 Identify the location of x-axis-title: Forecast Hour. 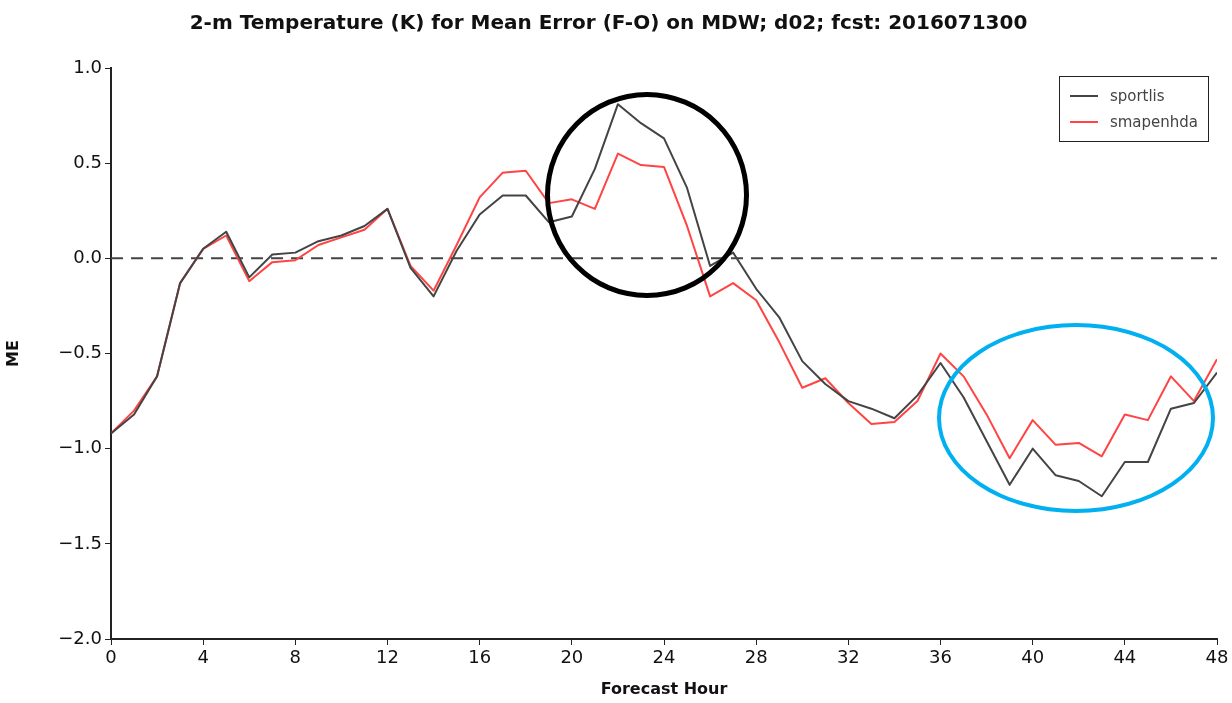
(664, 688).